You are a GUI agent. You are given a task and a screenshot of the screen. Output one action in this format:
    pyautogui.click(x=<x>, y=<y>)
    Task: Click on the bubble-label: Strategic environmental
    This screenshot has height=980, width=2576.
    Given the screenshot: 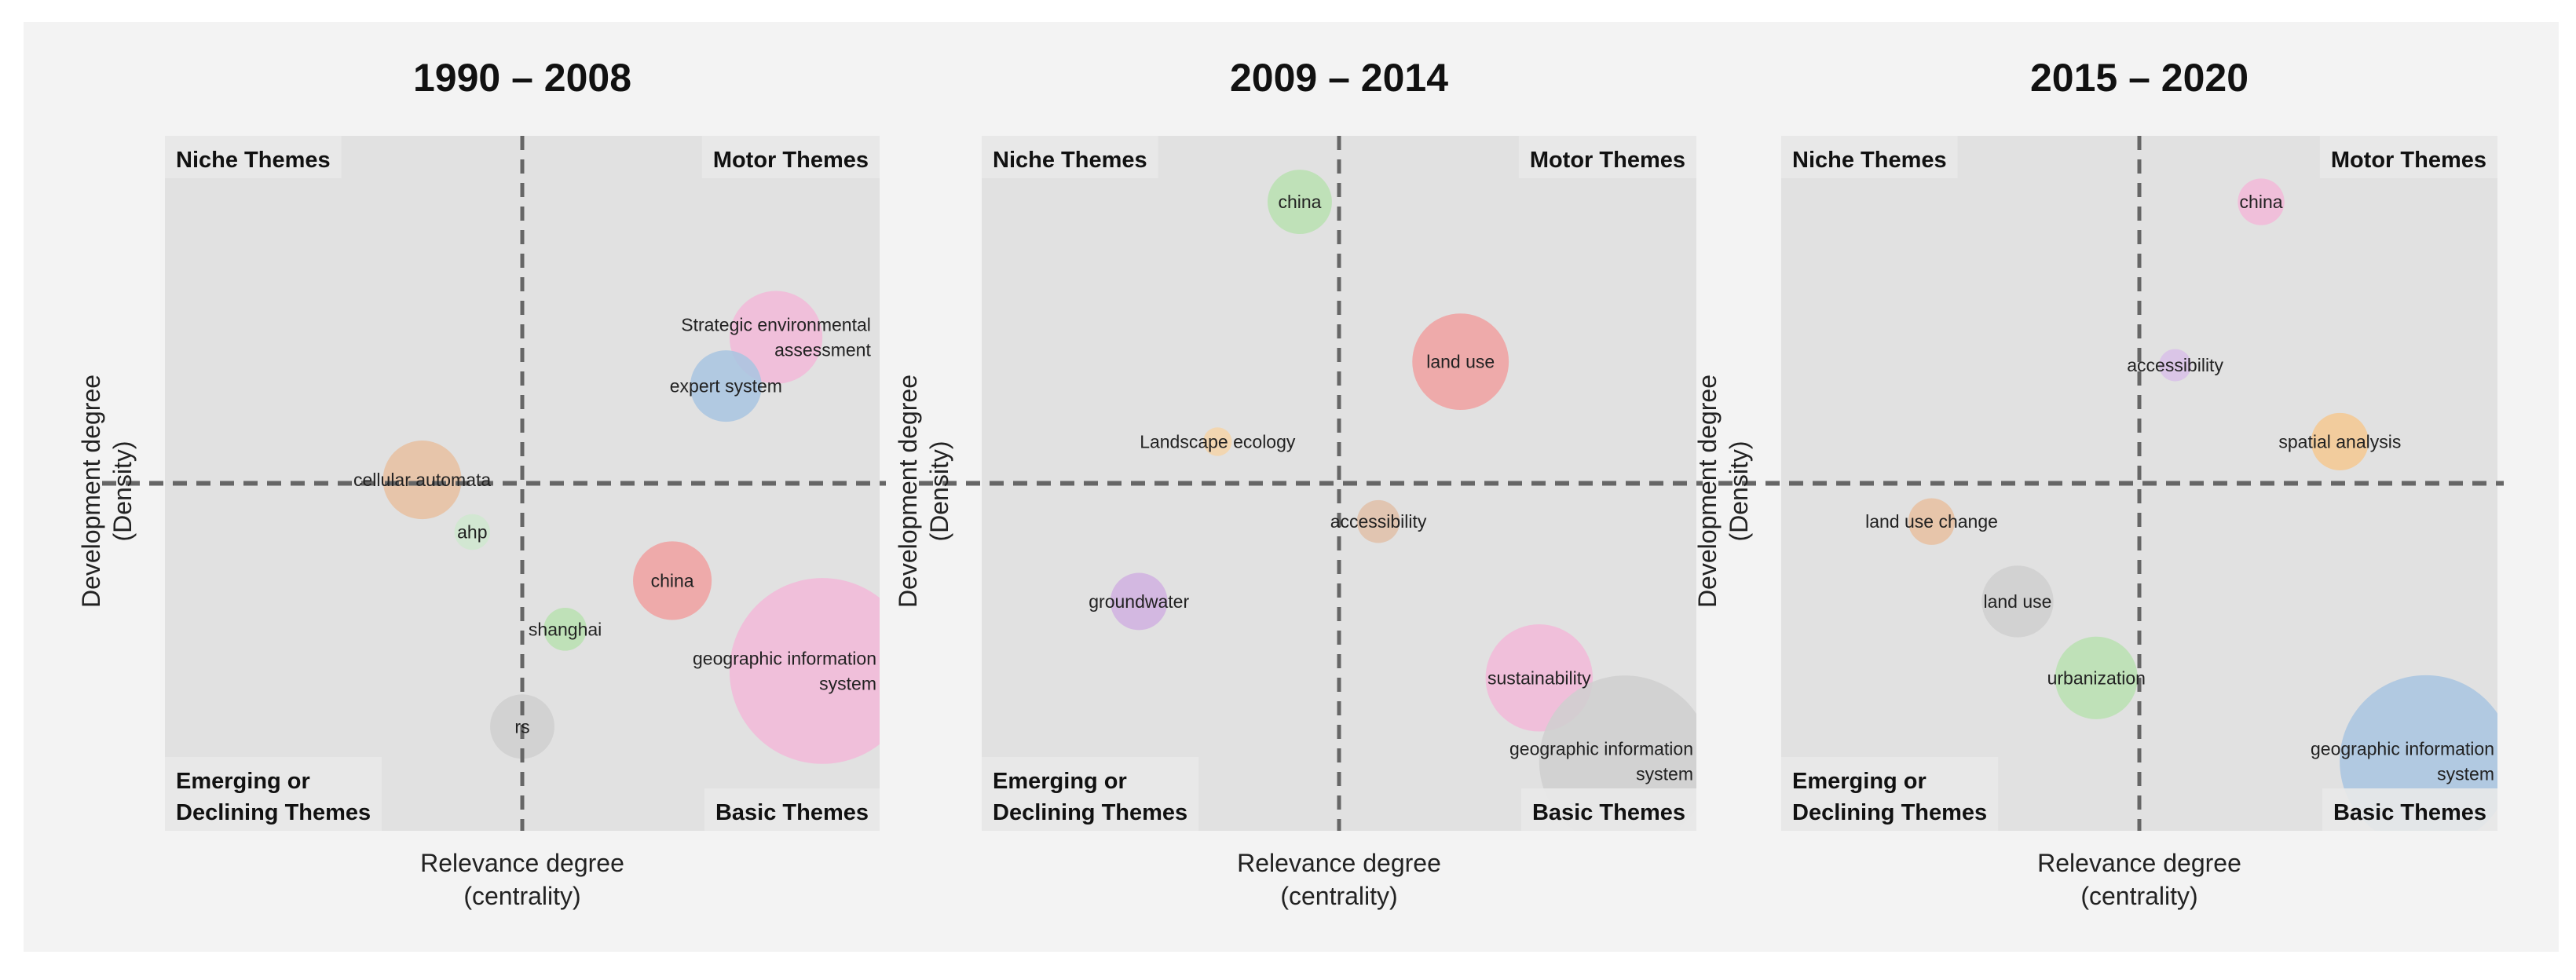 What is the action you would take?
    pyautogui.click(x=776, y=325)
    